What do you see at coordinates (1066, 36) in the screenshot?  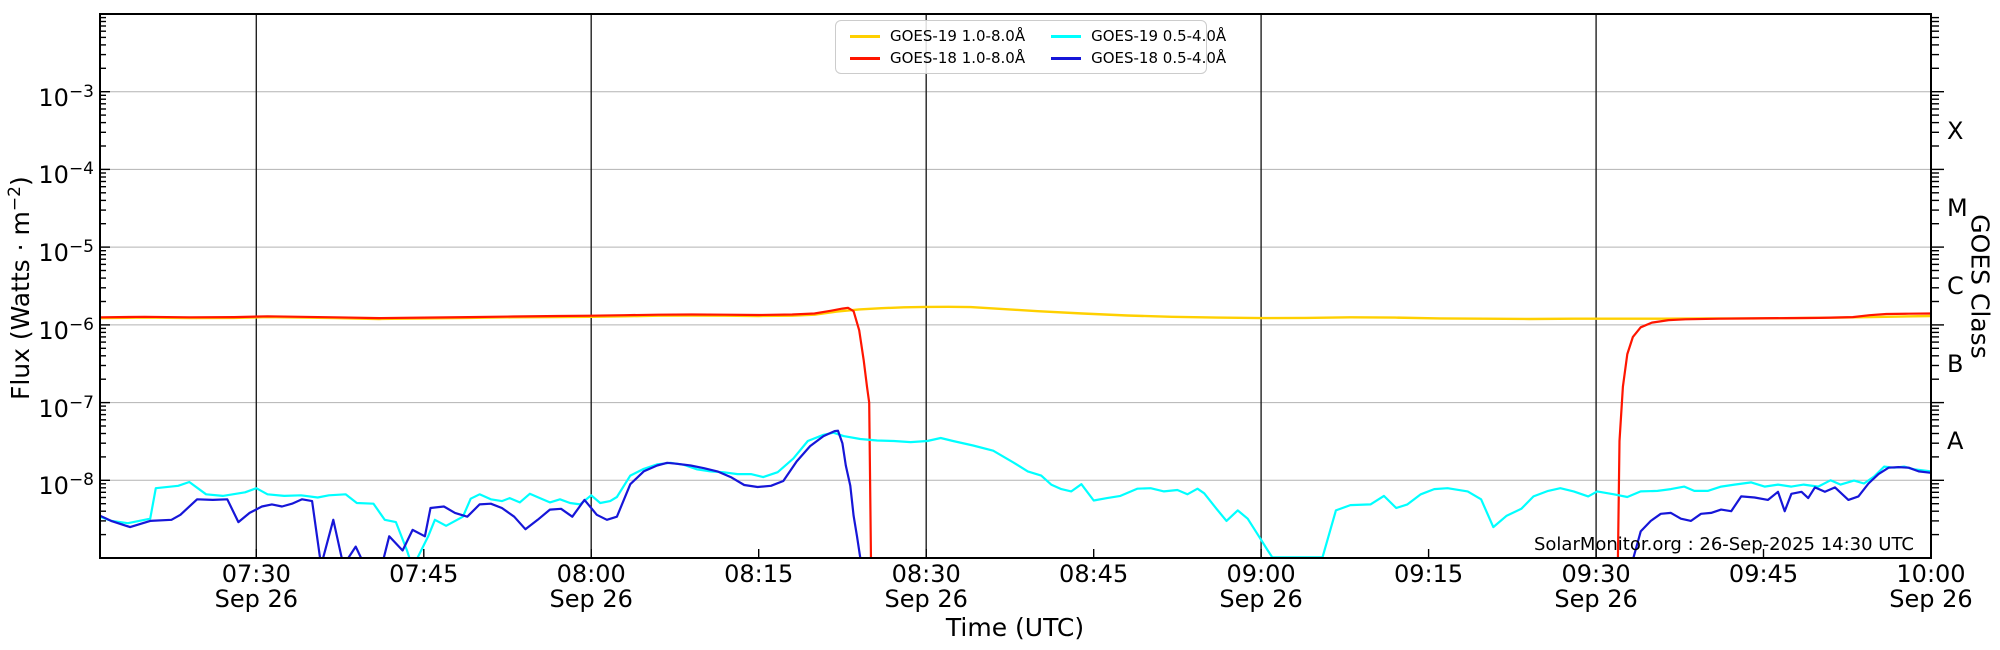 I see `legend-swatch-goes19-short` at bounding box center [1066, 36].